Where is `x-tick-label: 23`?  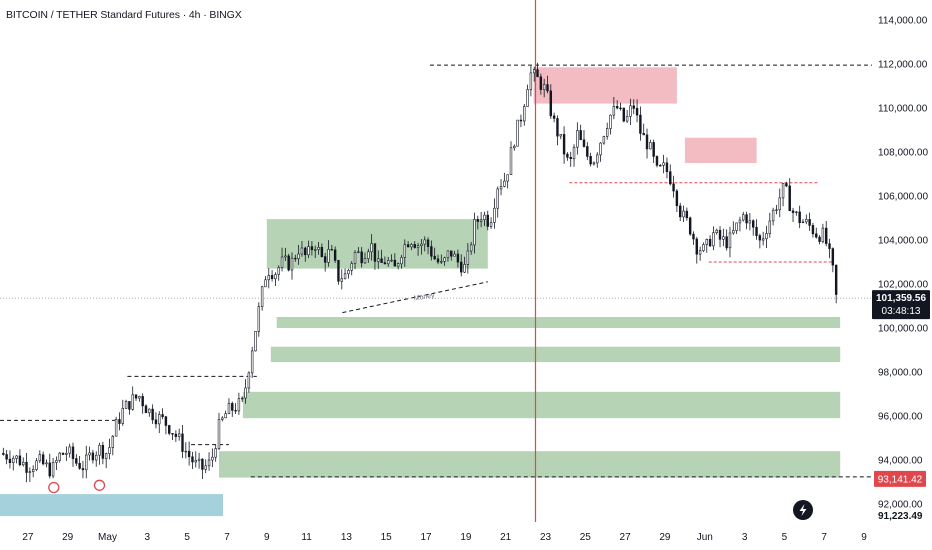
x-tick-label: 23 is located at coordinates (546, 537).